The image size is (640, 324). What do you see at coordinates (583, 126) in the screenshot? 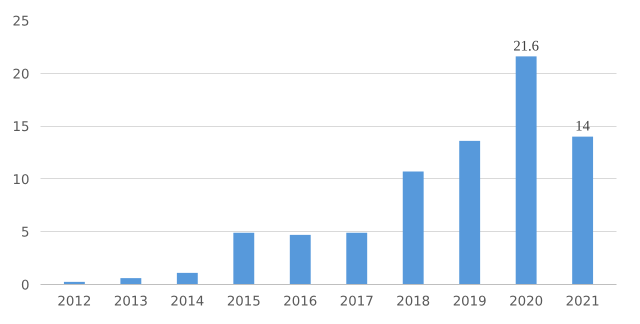
I see `data-label: 14` at bounding box center [583, 126].